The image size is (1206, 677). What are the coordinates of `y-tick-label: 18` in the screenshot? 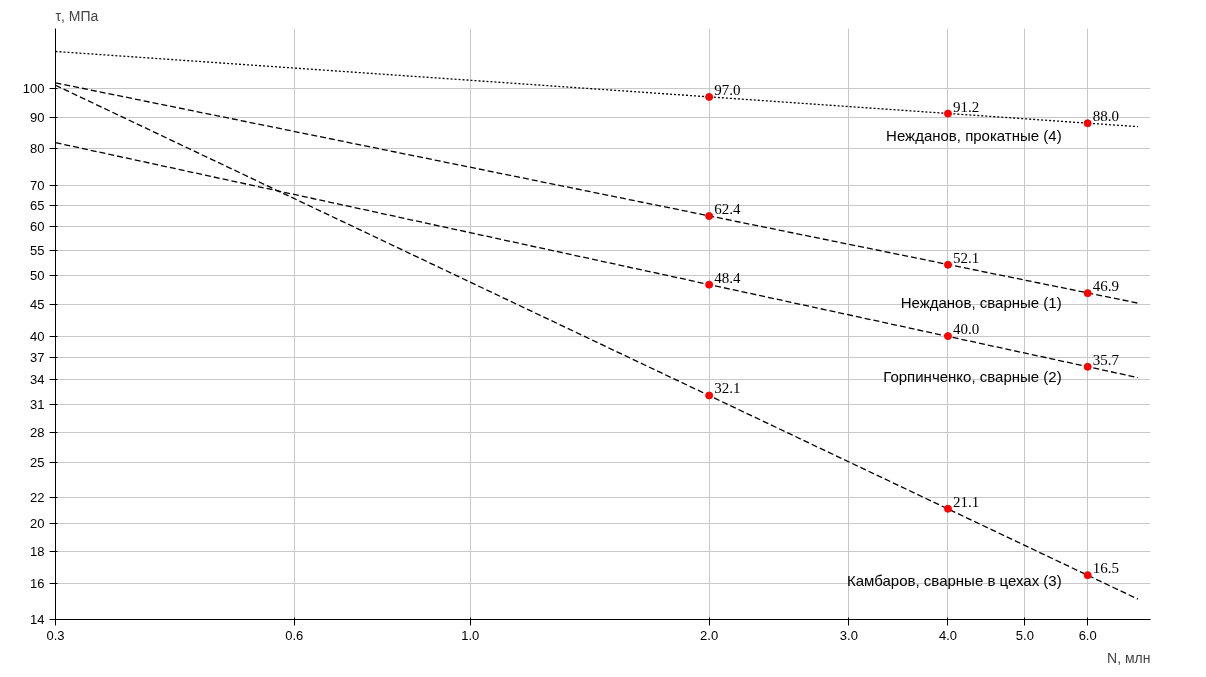 It's located at (37, 552).